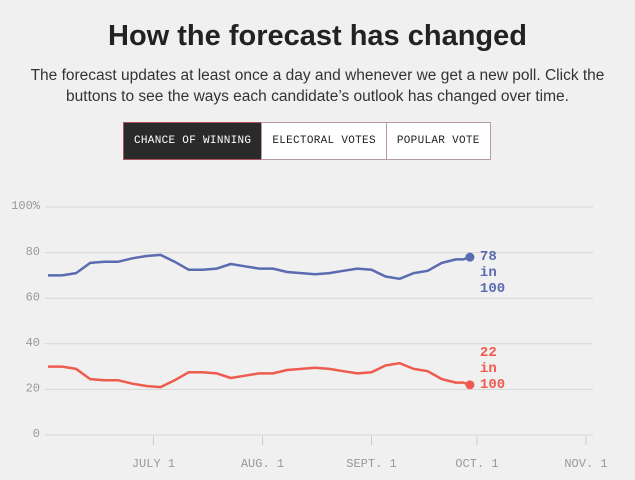  What do you see at coordinates (476, 464) in the screenshot?
I see `x-tick-label: OCT. 1` at bounding box center [476, 464].